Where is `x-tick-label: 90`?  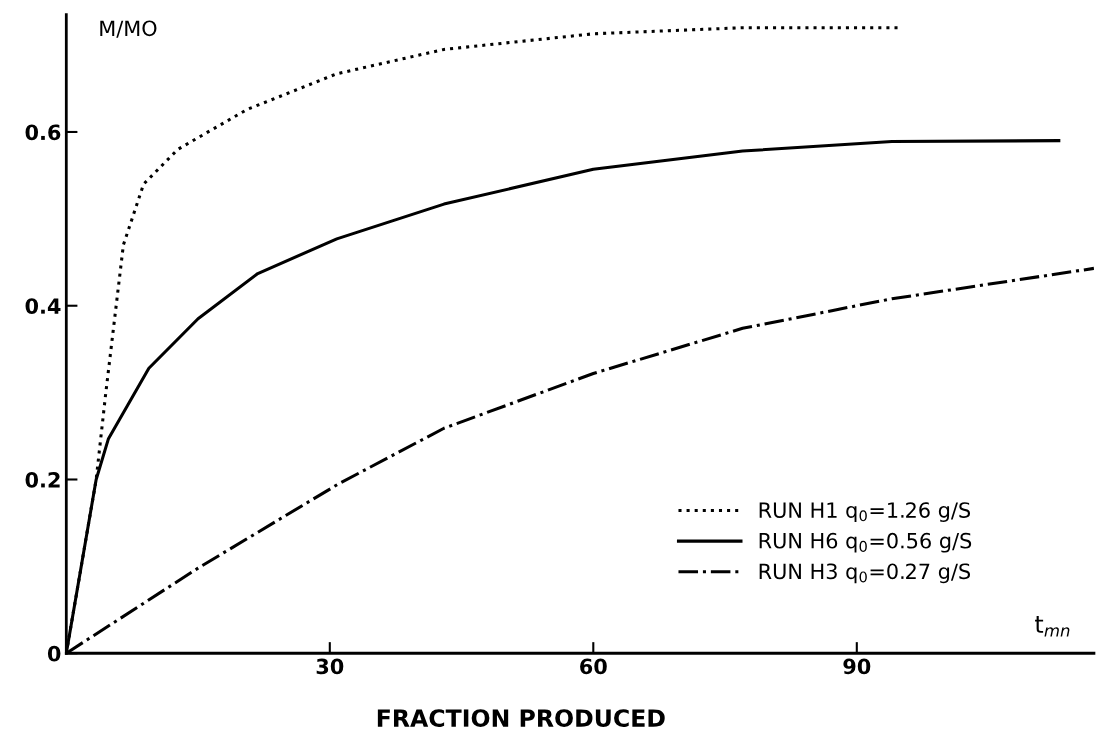 x-tick-label: 90 is located at coordinates (857, 666).